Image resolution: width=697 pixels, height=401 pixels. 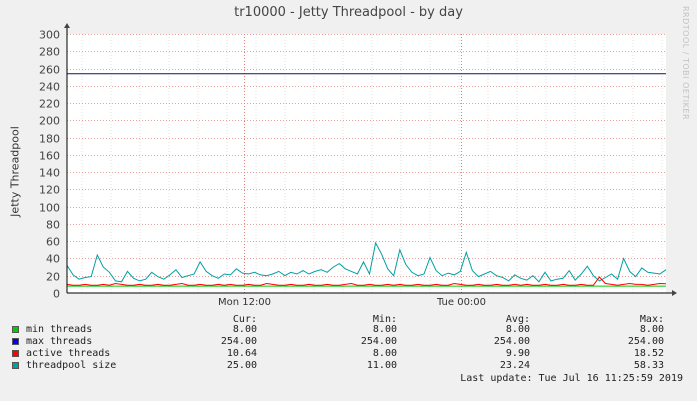 I want to click on legend-value-max: 254.00, so click(x=645, y=341).